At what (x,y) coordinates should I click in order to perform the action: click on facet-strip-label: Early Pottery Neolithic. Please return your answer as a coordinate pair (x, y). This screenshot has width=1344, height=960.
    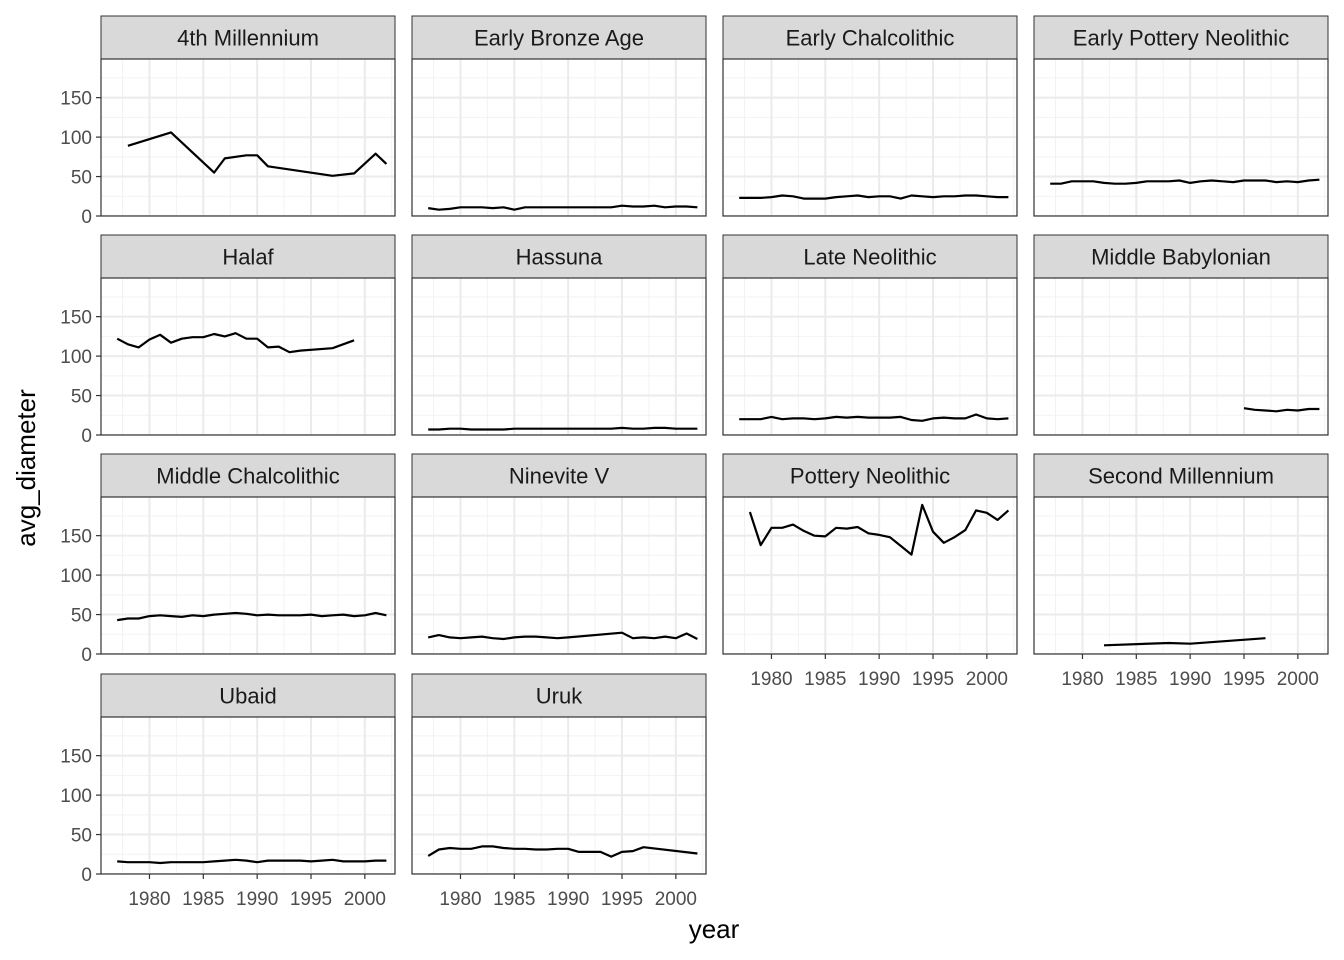
    Looking at the image, I should click on (1181, 38).